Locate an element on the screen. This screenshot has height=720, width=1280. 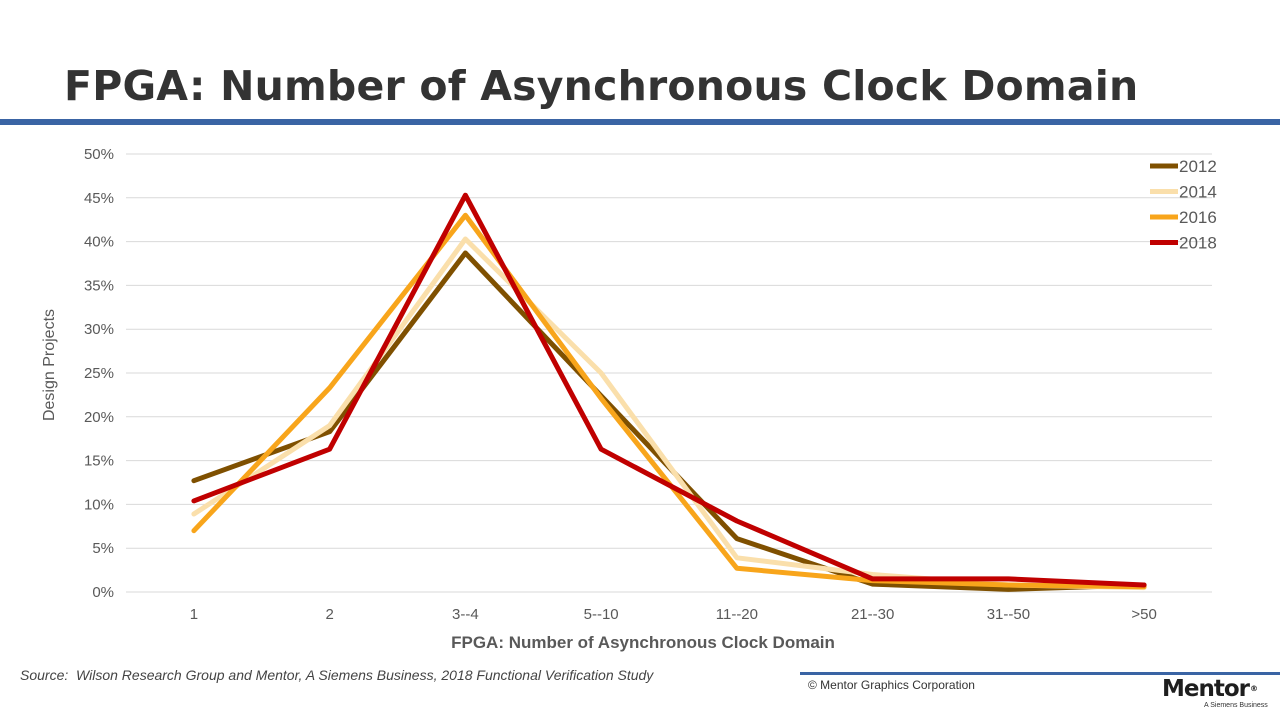
legend-item-2016: 2016 is located at coordinates (1183, 217).